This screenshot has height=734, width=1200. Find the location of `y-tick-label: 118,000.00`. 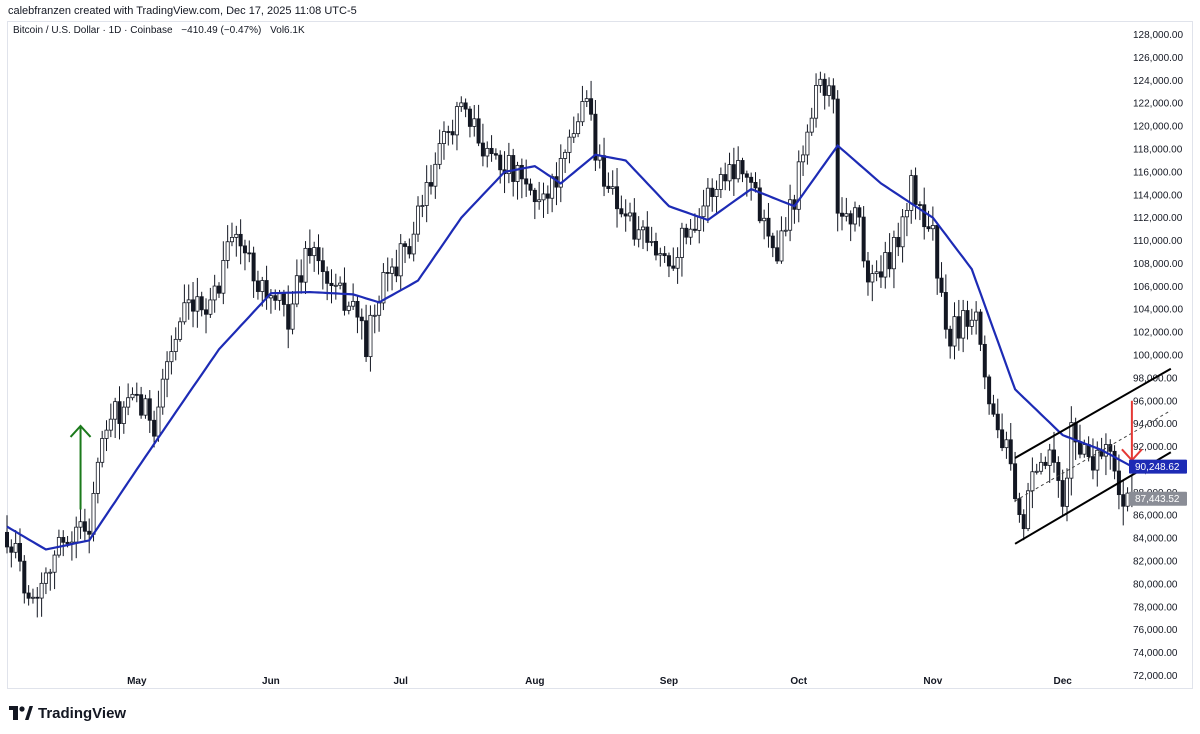

y-tick-label: 118,000.00 is located at coordinates (1158, 150).